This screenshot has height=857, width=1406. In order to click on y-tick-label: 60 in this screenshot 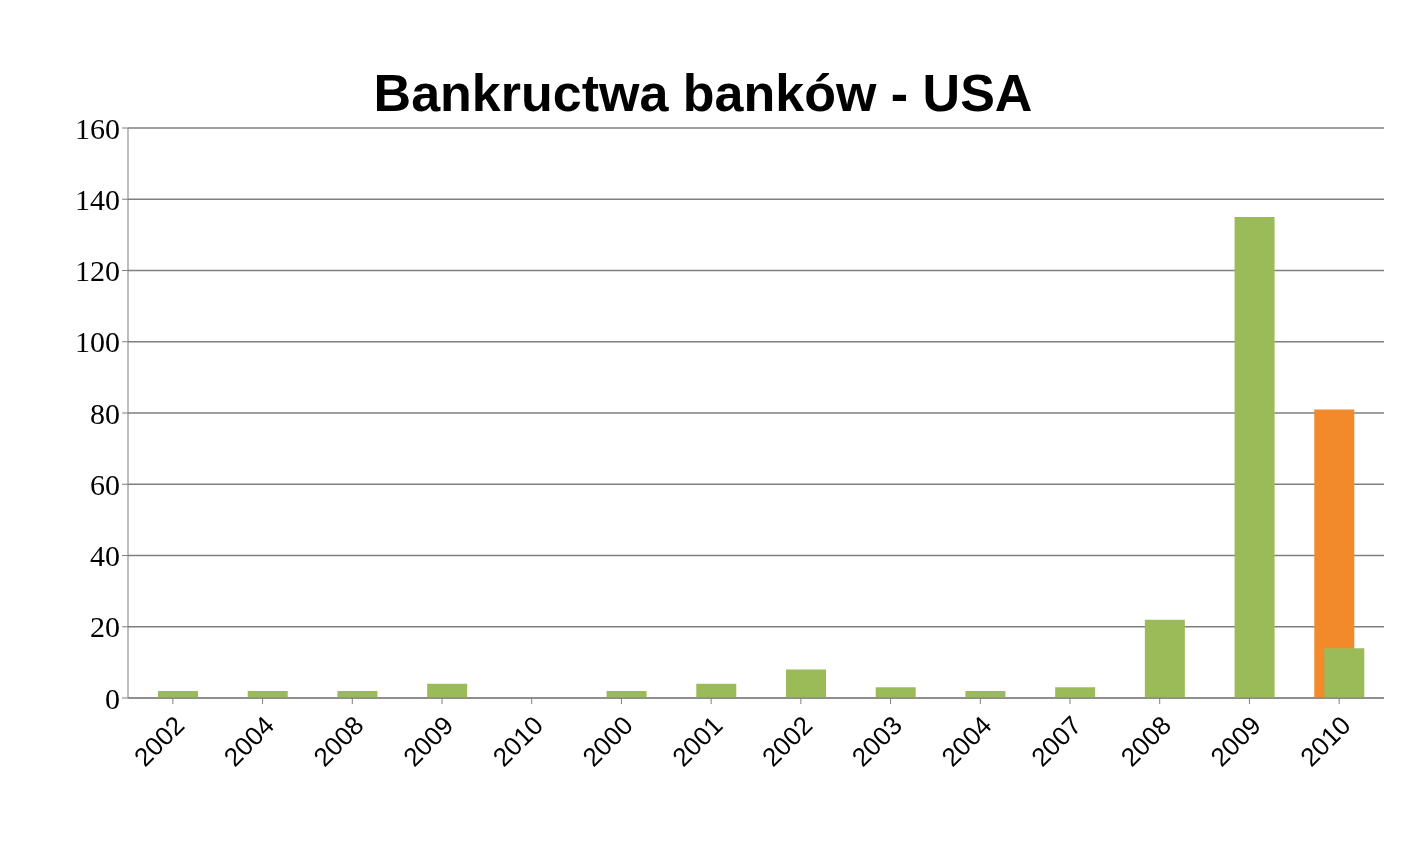, I will do `click(105, 484)`.